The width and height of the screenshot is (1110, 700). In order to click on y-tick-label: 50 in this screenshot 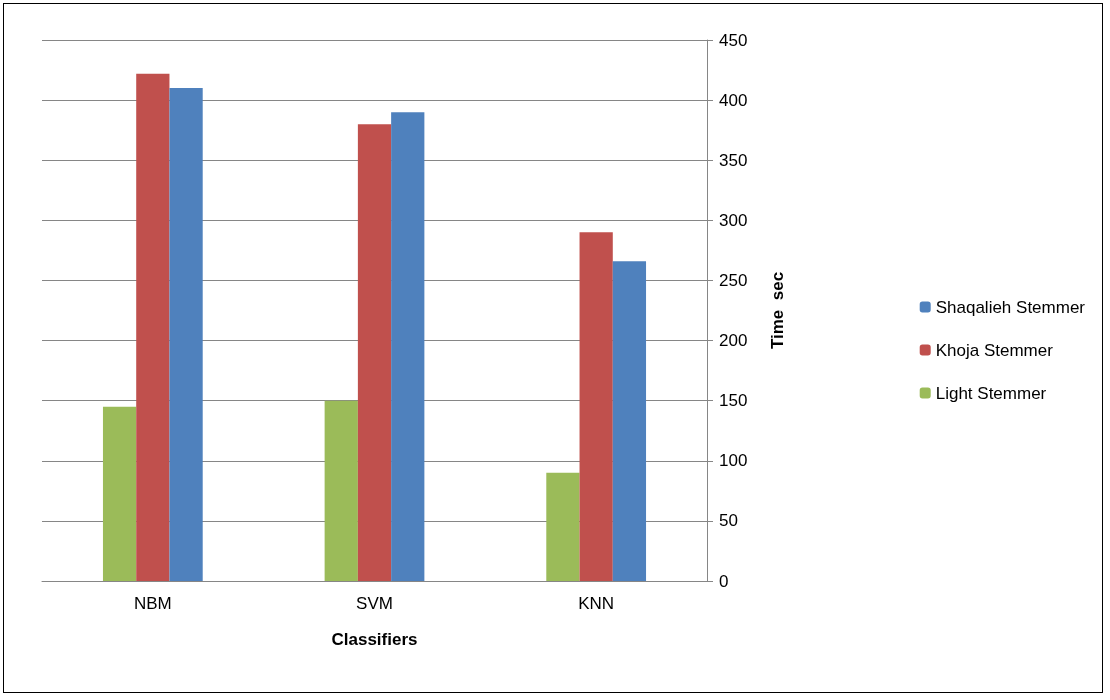, I will do `click(728, 521)`.